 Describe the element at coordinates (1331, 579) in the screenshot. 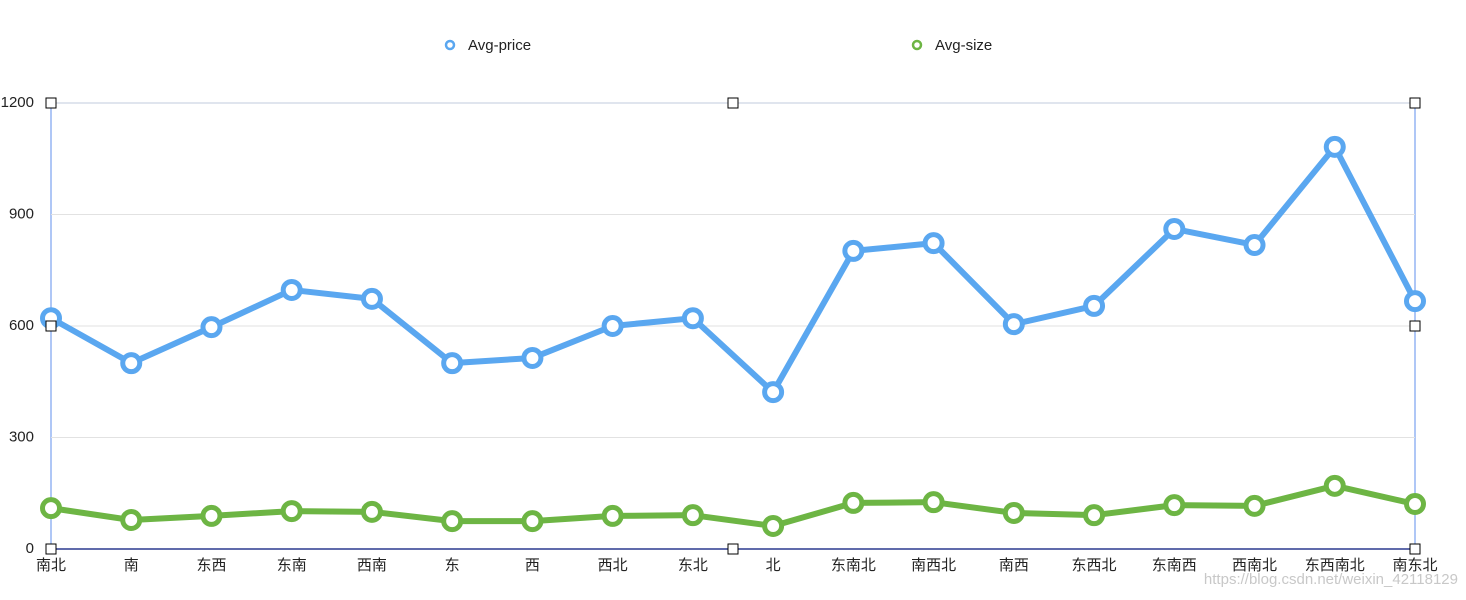

I see `watermark: https://blog.csdn.net/weixin_42118129` at that location.